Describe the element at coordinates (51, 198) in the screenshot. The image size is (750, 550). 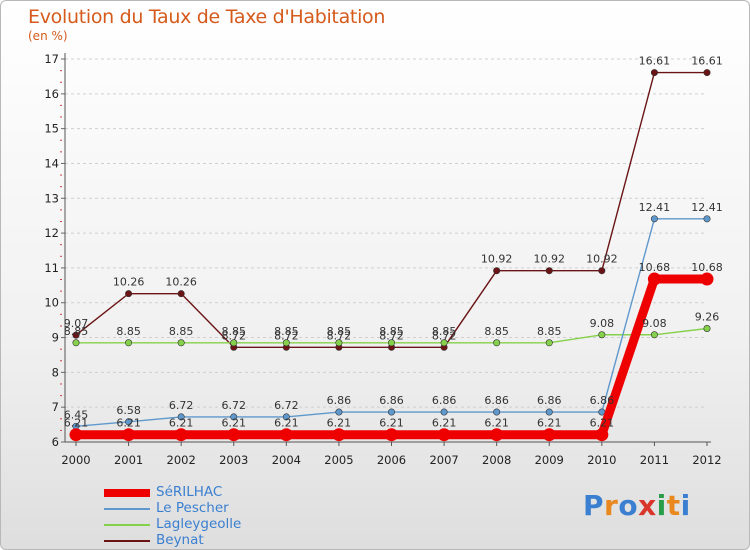
I see `y-tick-label: 13` at that location.